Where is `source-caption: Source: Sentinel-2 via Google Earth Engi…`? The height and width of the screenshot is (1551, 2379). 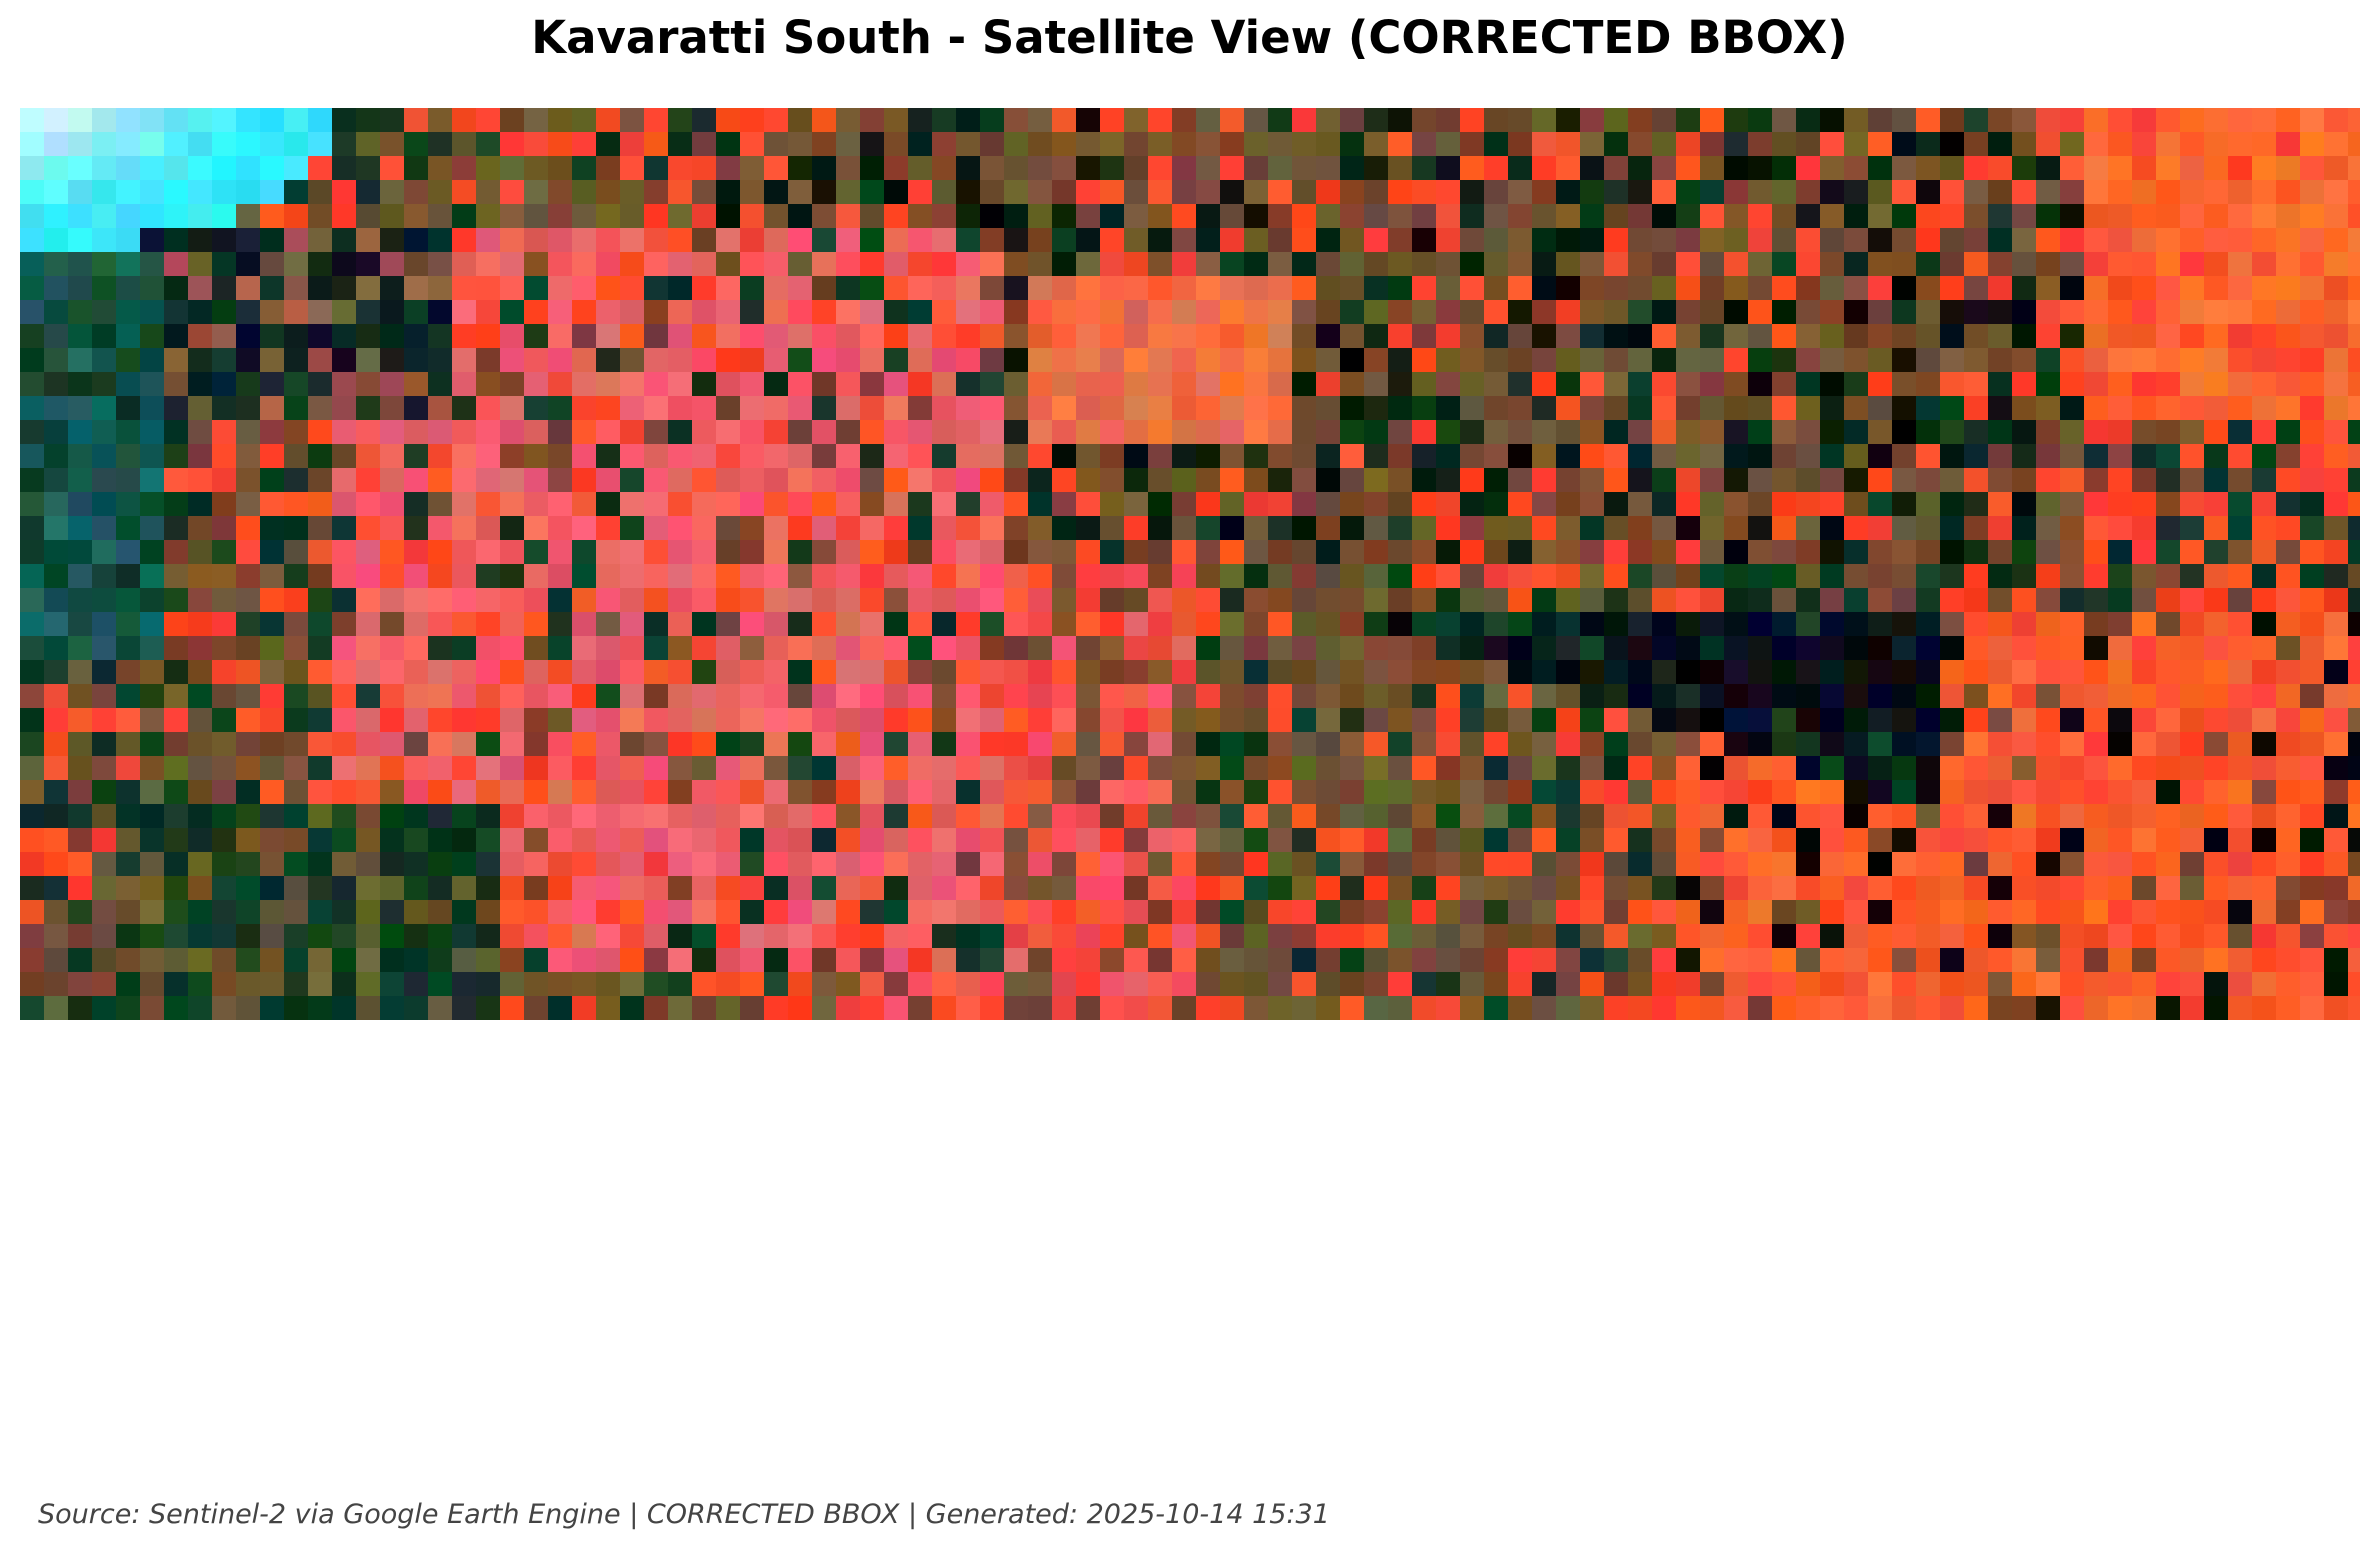
source-caption: Source: Sentinel-2 via Google Earth Engi… is located at coordinates (684, 1514).